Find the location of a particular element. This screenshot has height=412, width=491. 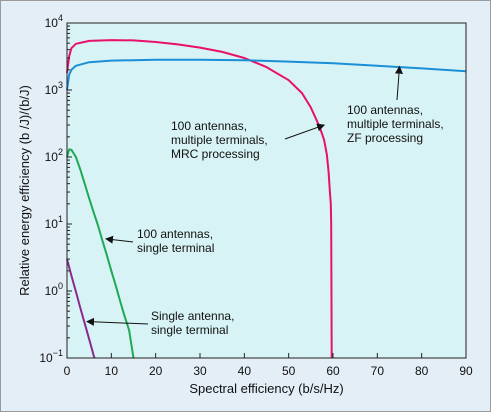

x-tick-label-4: 40 is located at coordinates (245, 371).